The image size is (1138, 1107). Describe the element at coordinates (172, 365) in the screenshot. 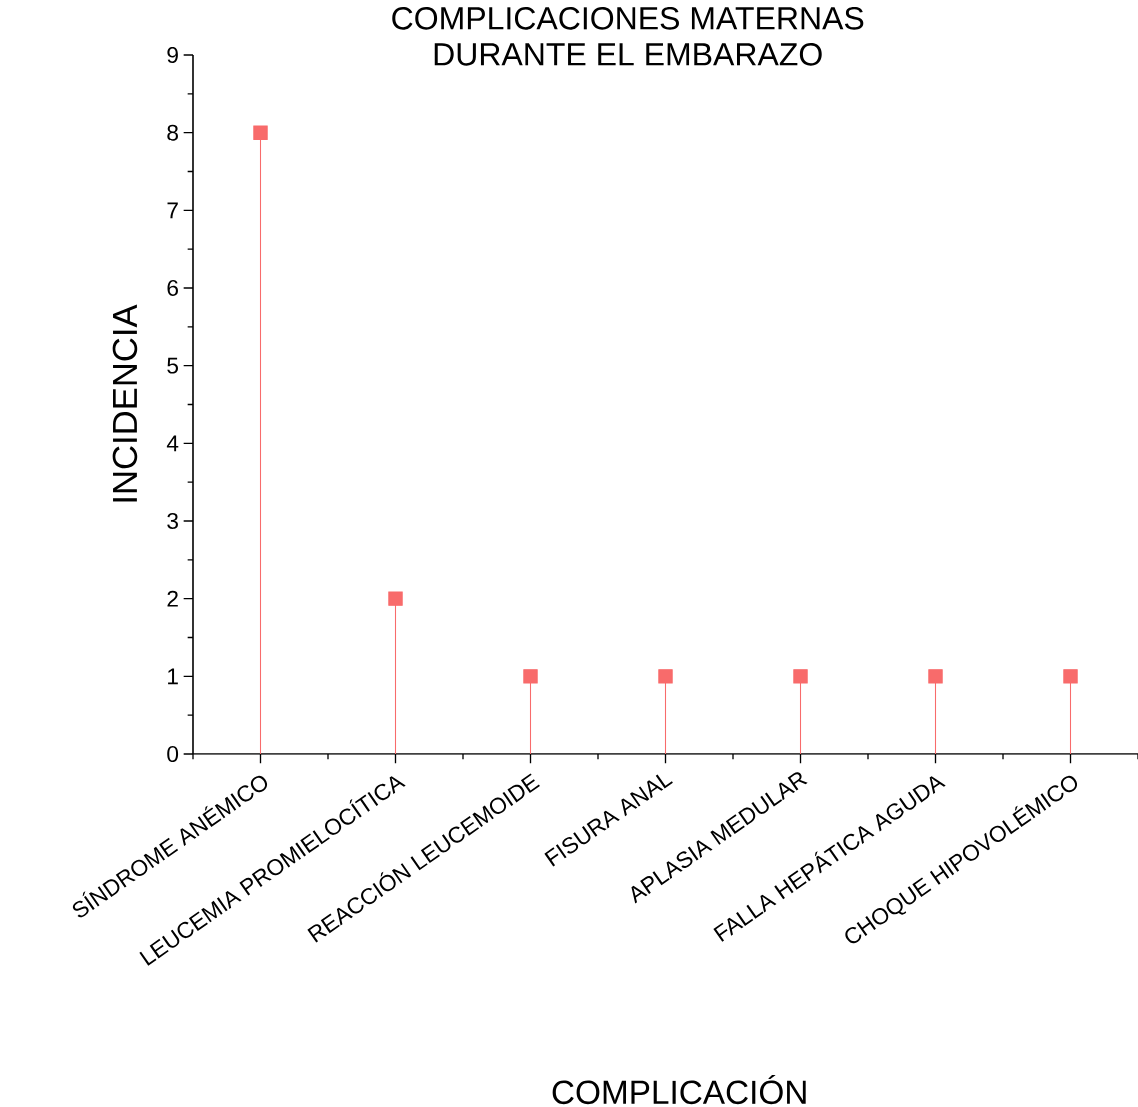

I see `y-tick-label: 5` at that location.